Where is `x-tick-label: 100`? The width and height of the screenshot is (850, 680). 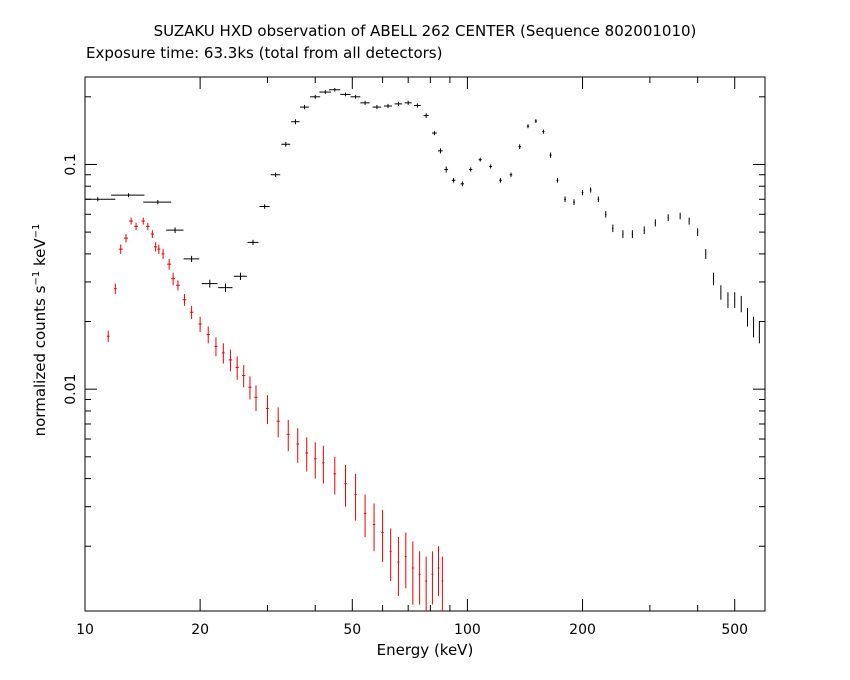 x-tick-label: 100 is located at coordinates (467, 630).